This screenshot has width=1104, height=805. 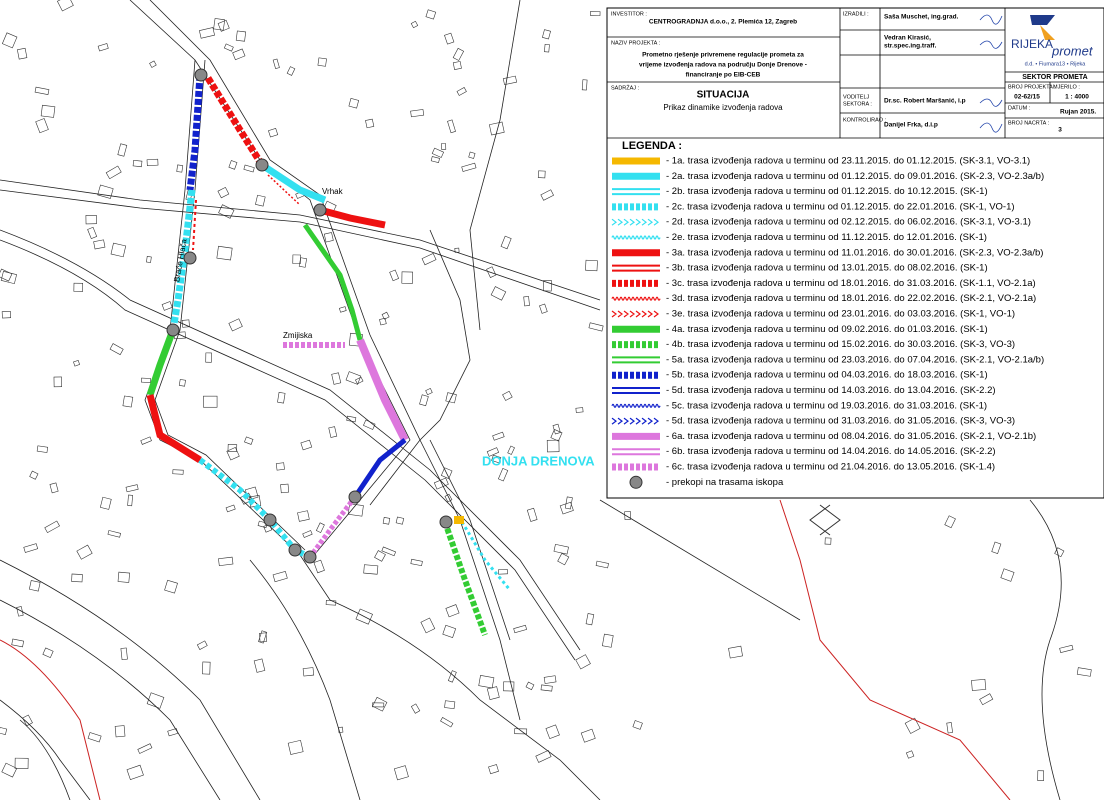 What do you see at coordinates (1029, 123) in the screenshot?
I see `field-label: BROJ NACRTA :` at bounding box center [1029, 123].